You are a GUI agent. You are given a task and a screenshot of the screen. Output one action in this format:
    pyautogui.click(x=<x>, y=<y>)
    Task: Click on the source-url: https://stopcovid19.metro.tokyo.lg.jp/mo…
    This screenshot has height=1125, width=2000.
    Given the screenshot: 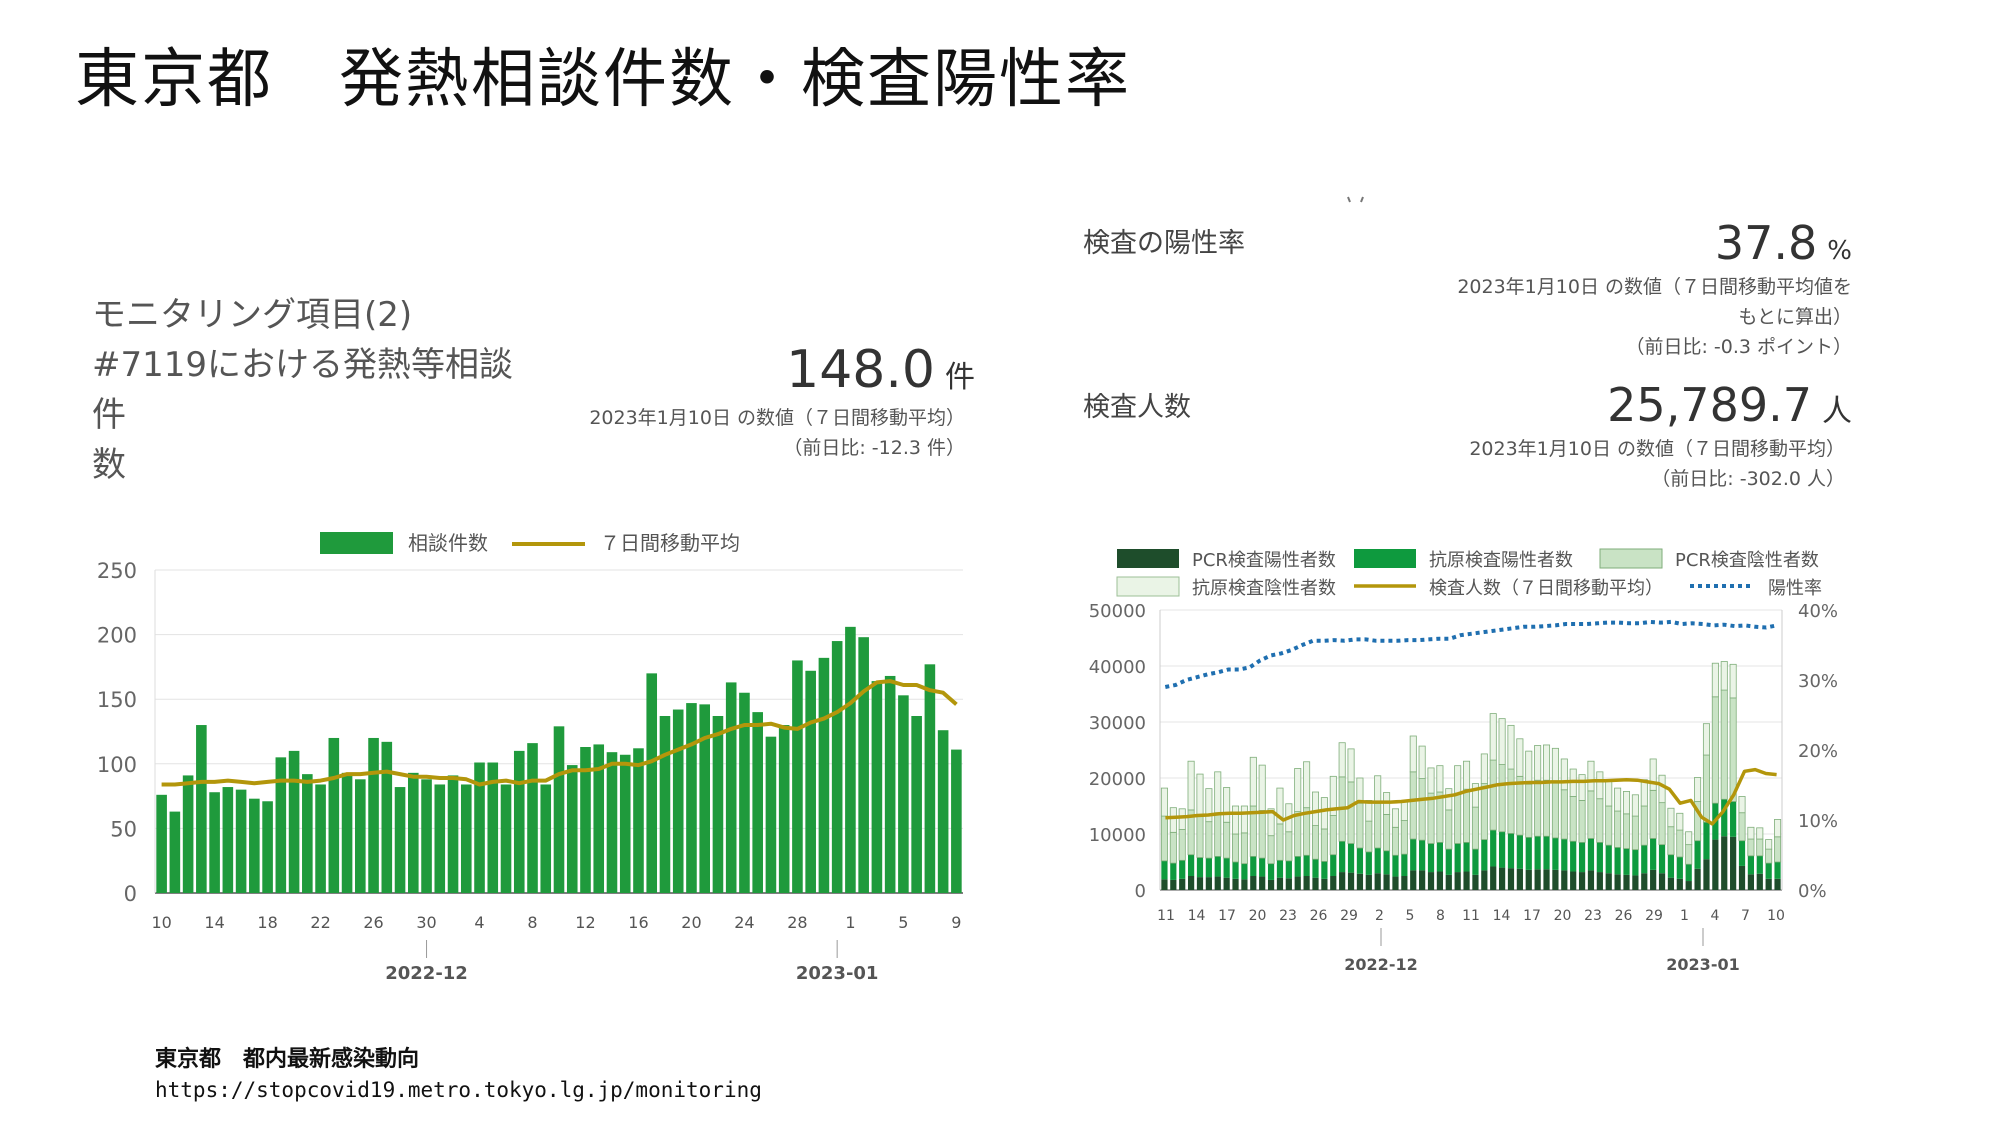 What is the action you would take?
    pyautogui.click(x=458, y=1090)
    